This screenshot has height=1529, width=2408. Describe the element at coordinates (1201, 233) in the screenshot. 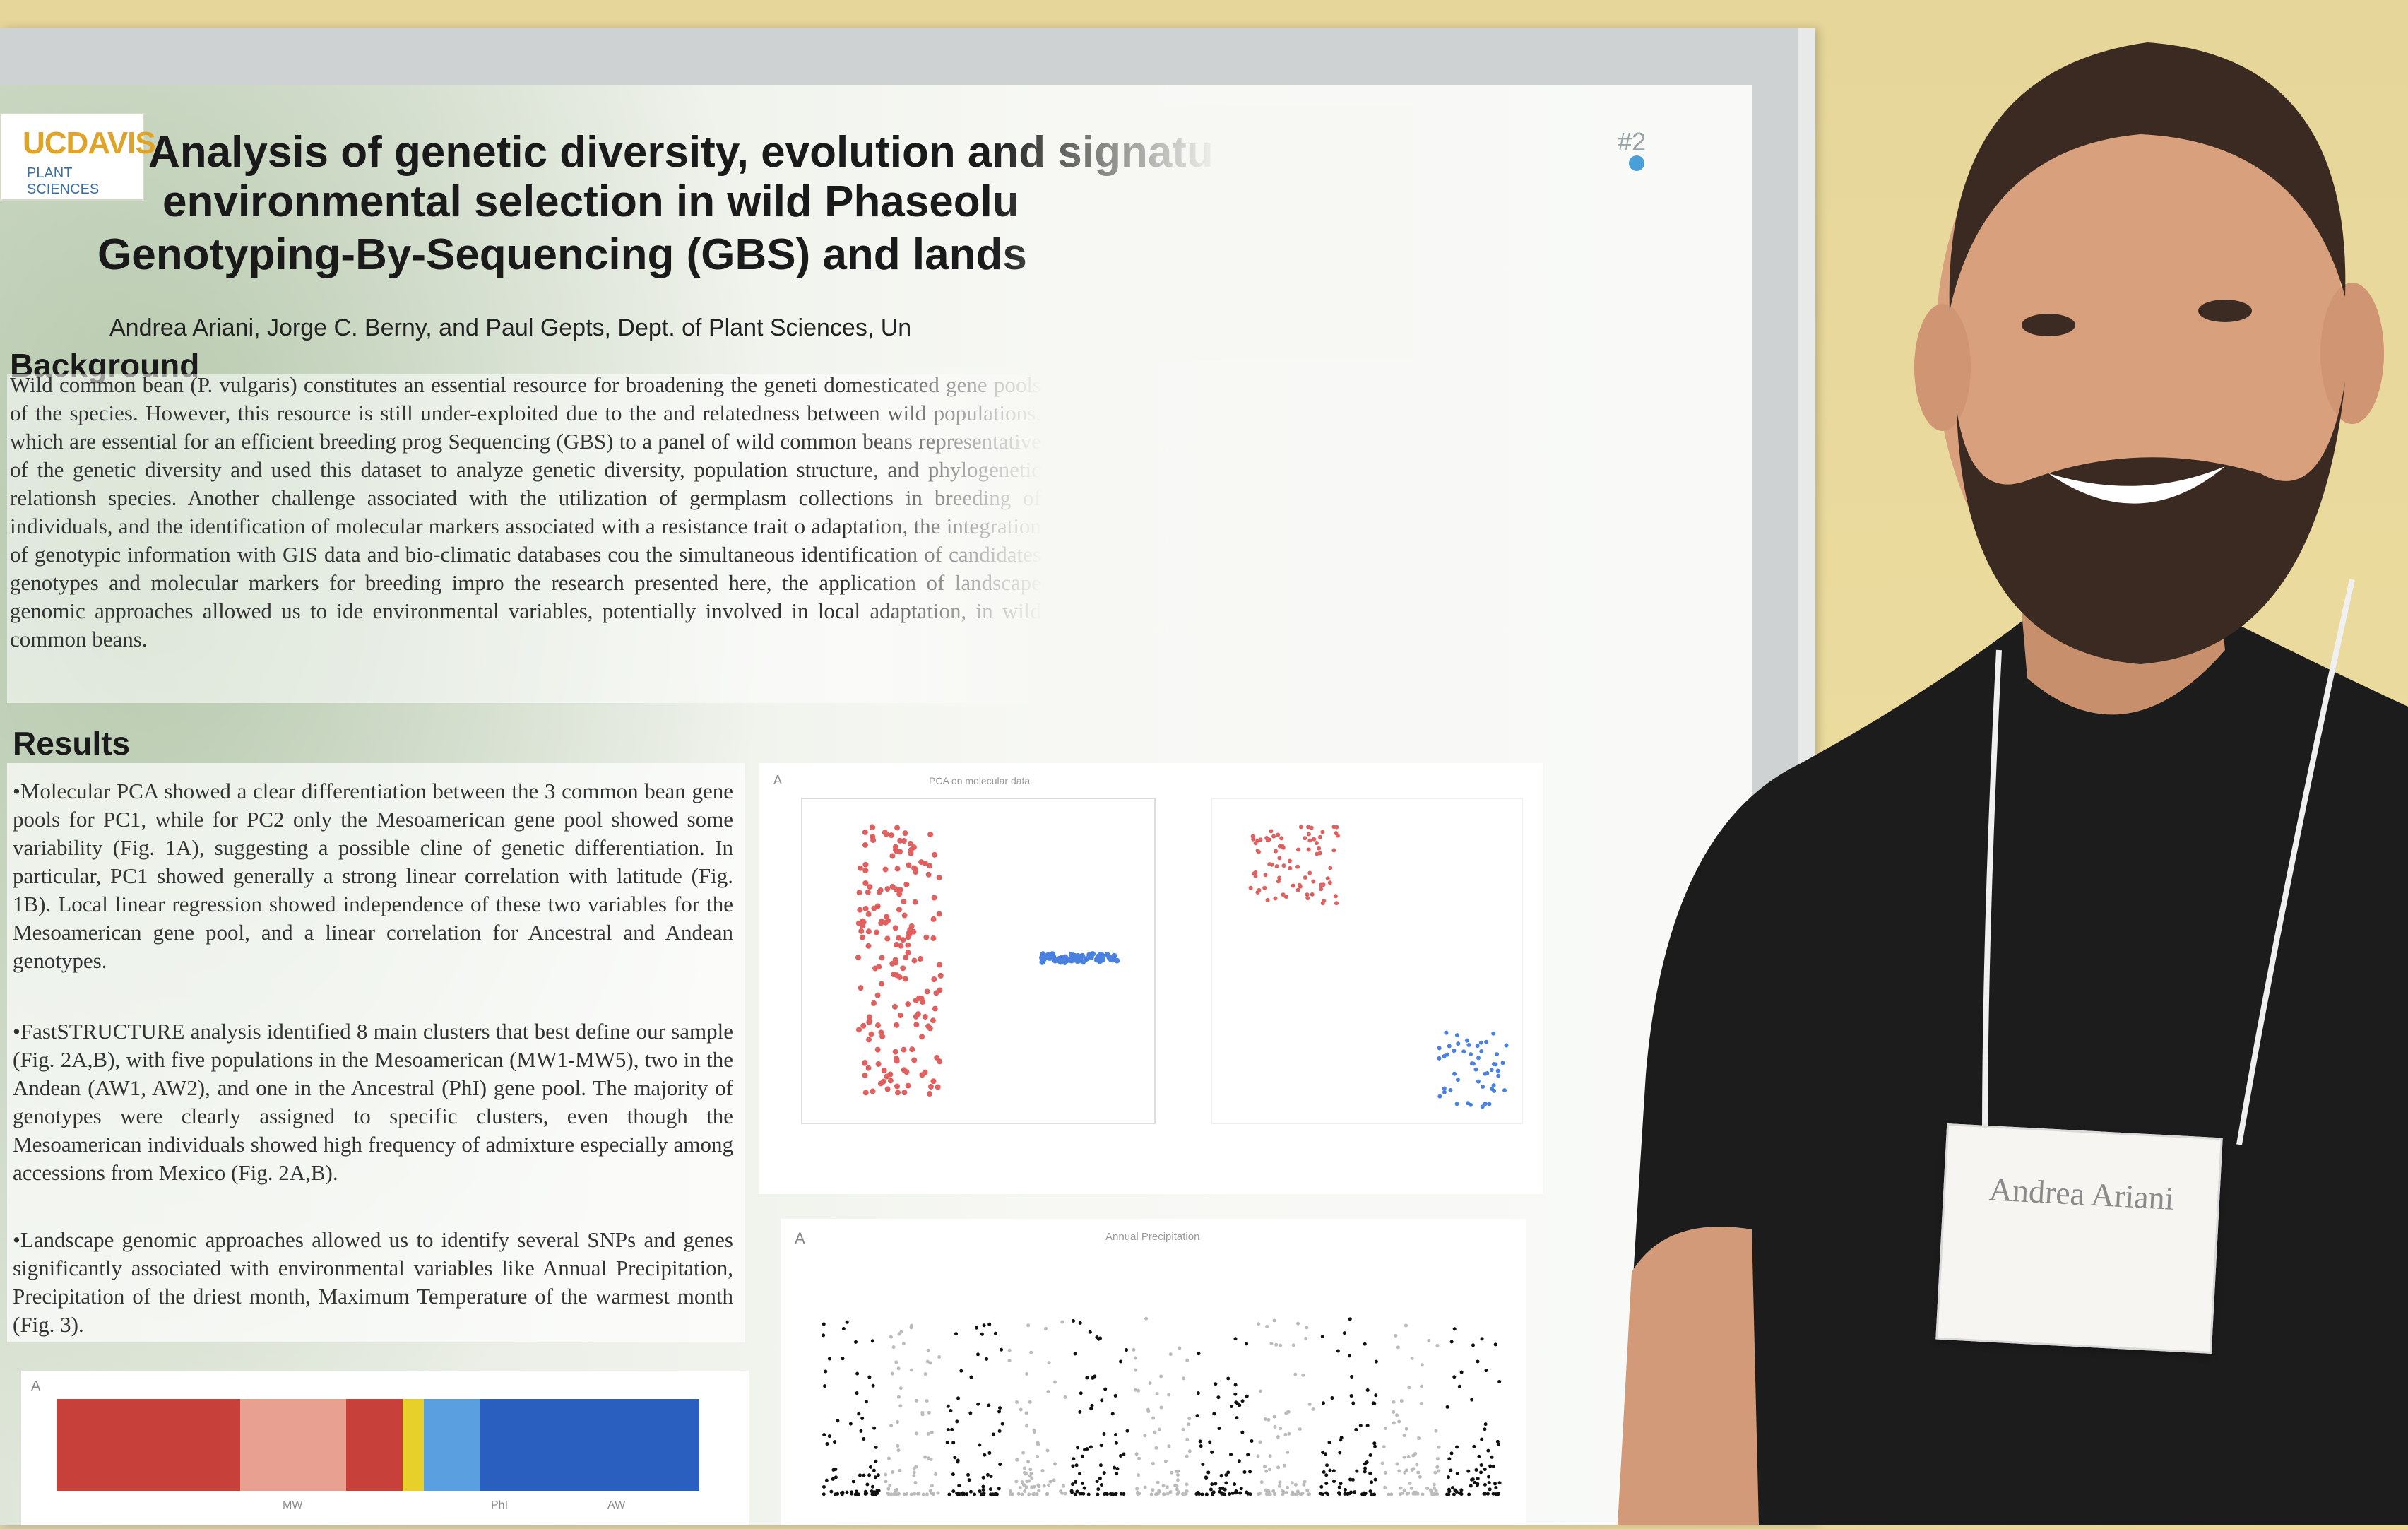

I see `glare-overlay` at that location.